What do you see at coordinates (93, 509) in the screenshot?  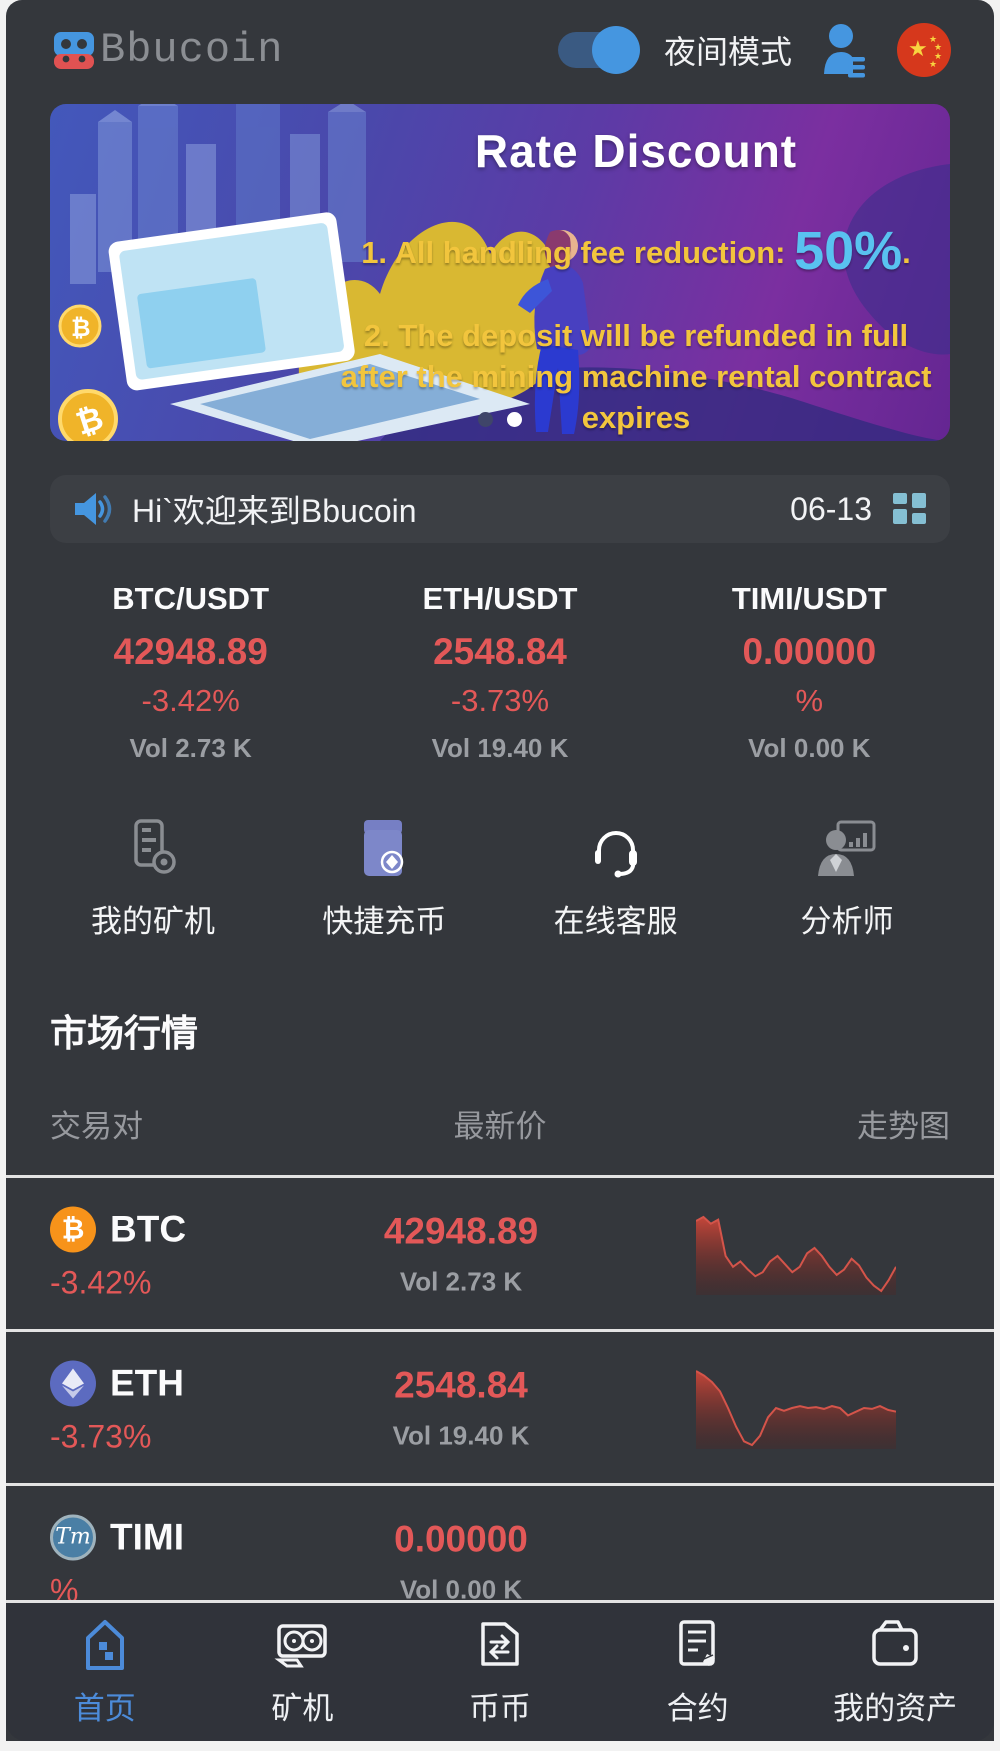 I see `speaker-icon` at bounding box center [93, 509].